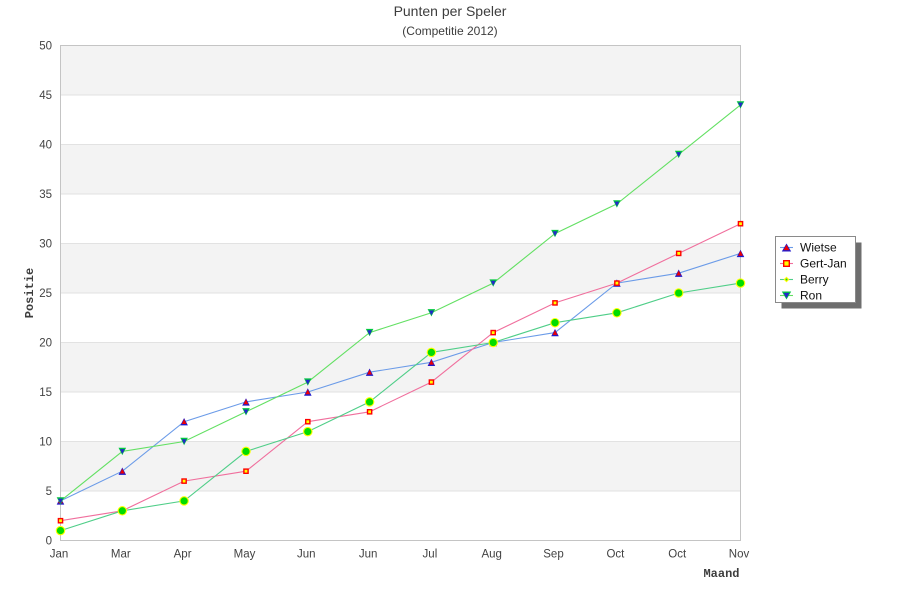 This screenshot has width=900, height=605. Describe the element at coordinates (45, 443) in the screenshot. I see `svg-text: 10` at that location.